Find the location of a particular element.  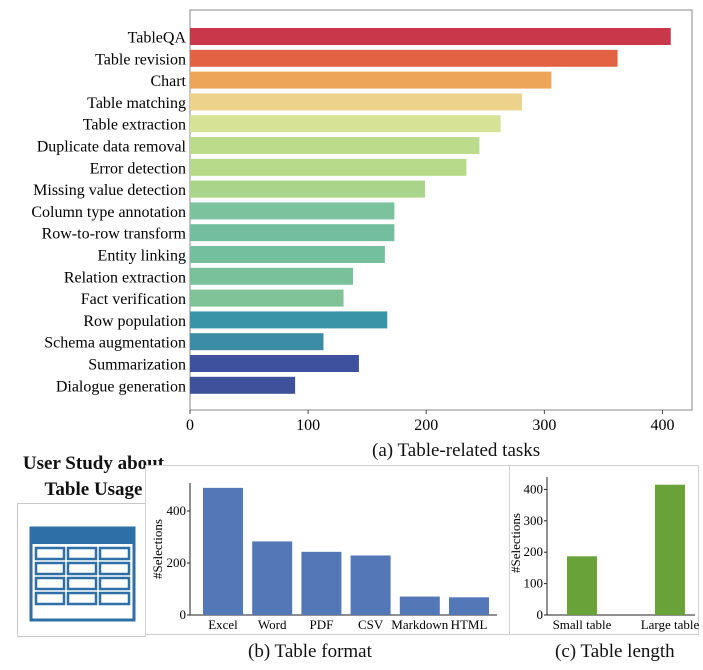

length-xlabel-large-table: Large table is located at coordinates (670, 624).